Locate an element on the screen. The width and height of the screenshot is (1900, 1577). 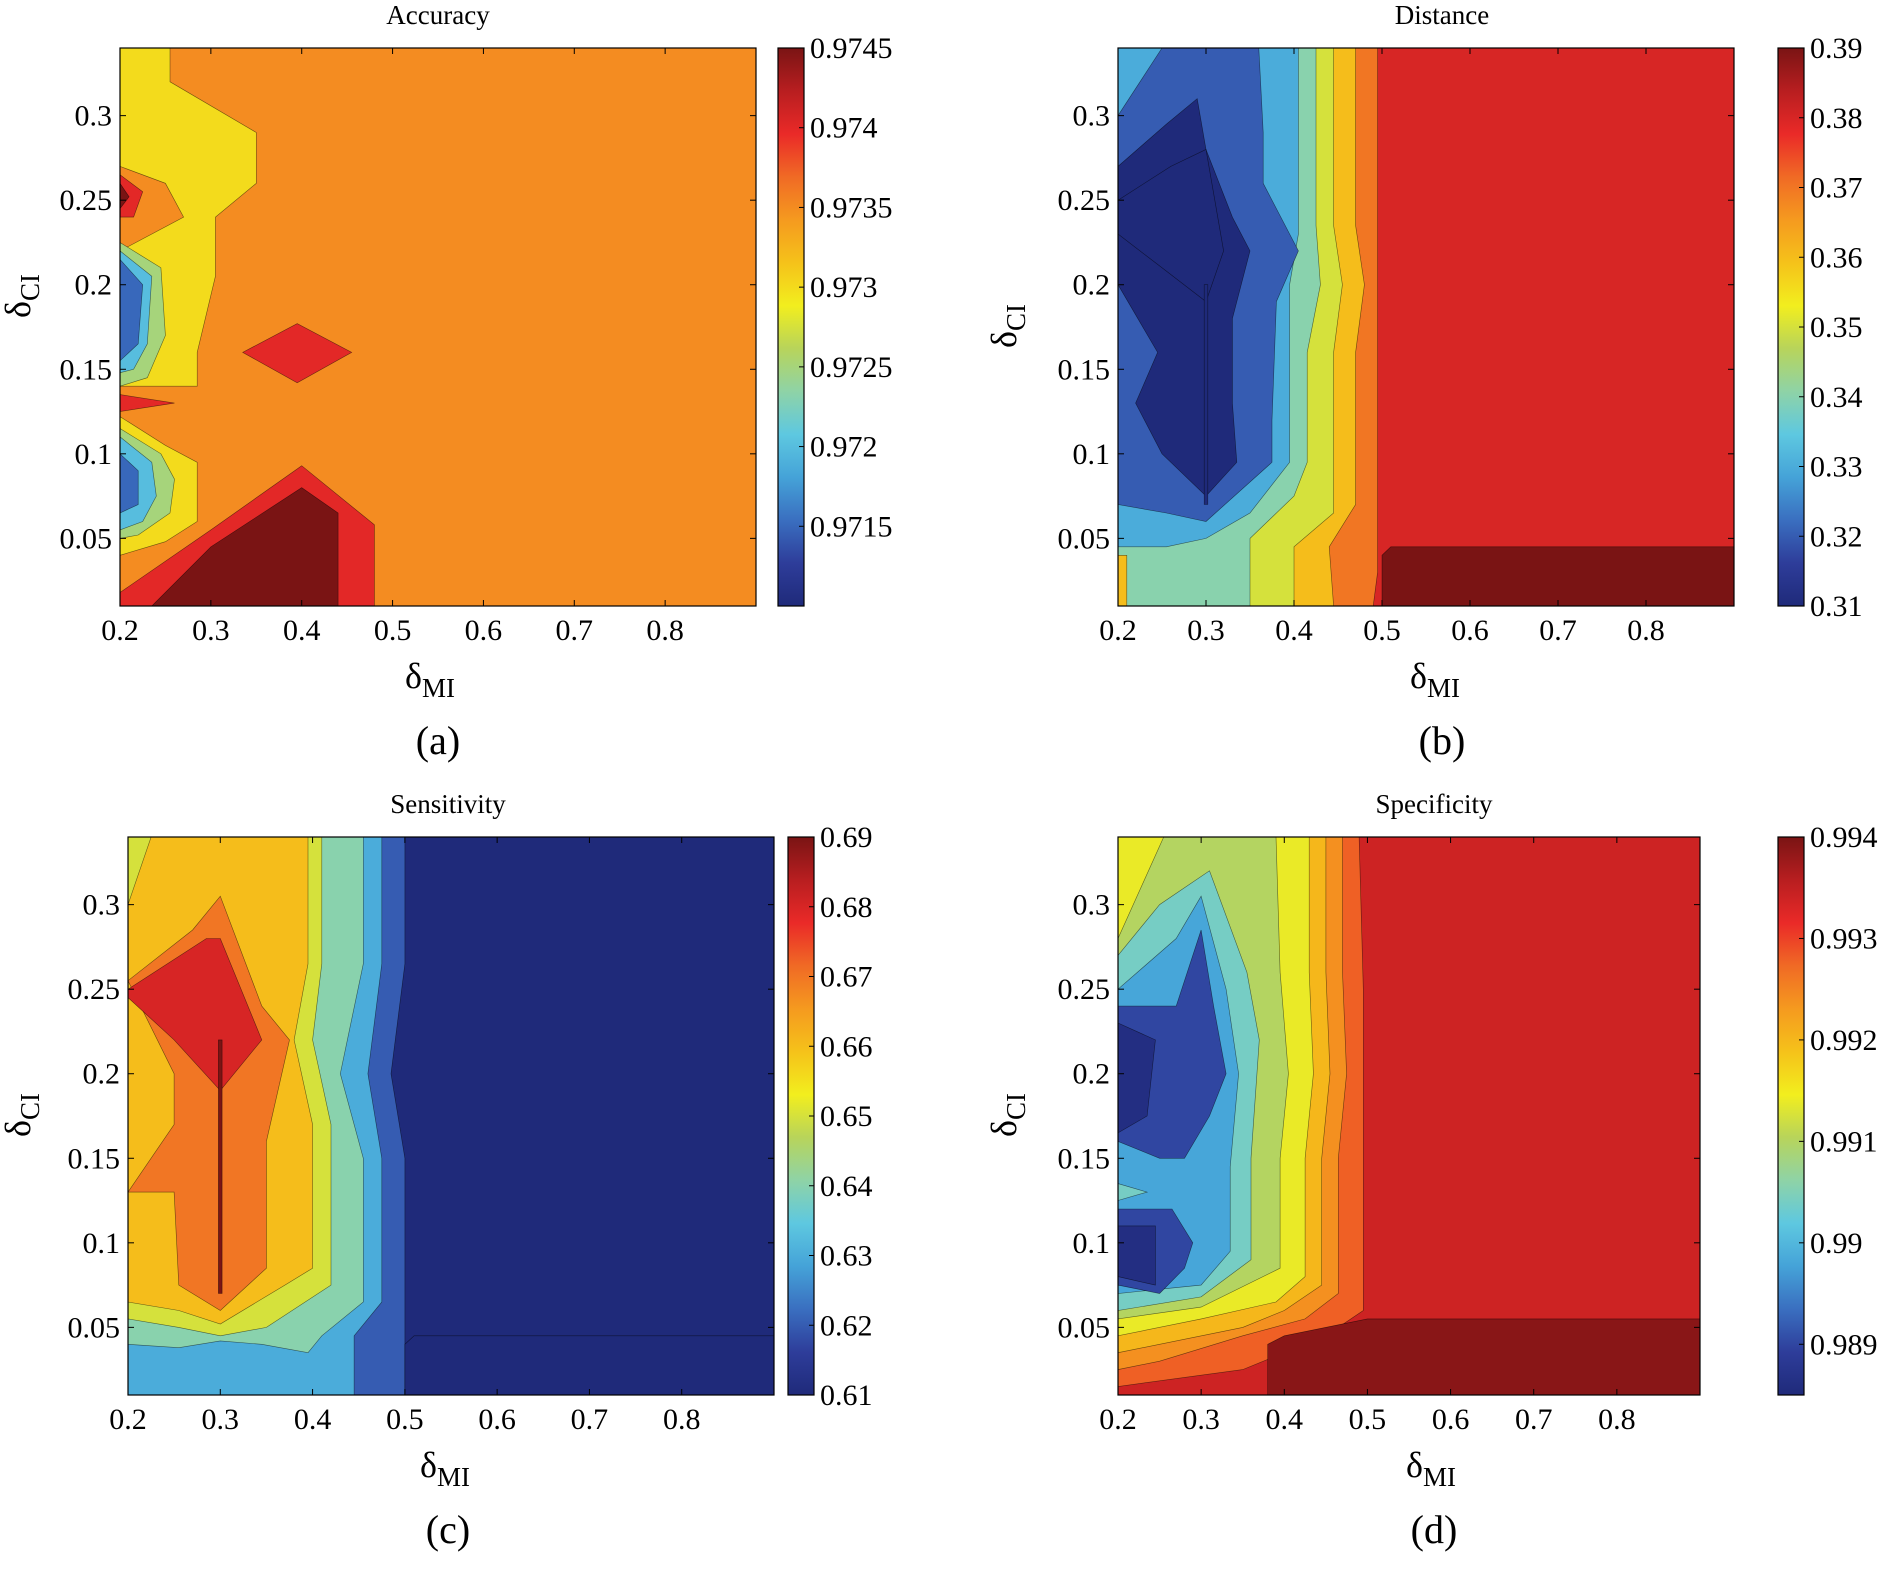
colorbar-tick-label: 0.991 is located at coordinates (1844, 1141).